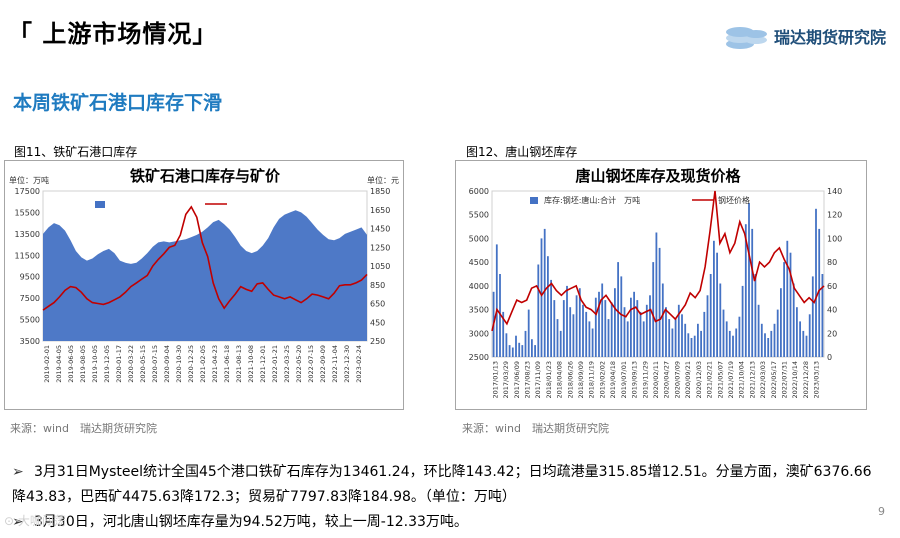 This screenshot has height=538, width=900. What do you see at coordinates (380, 210) in the screenshot?
I see `y2-tick-label: 1650` at bounding box center [380, 210].